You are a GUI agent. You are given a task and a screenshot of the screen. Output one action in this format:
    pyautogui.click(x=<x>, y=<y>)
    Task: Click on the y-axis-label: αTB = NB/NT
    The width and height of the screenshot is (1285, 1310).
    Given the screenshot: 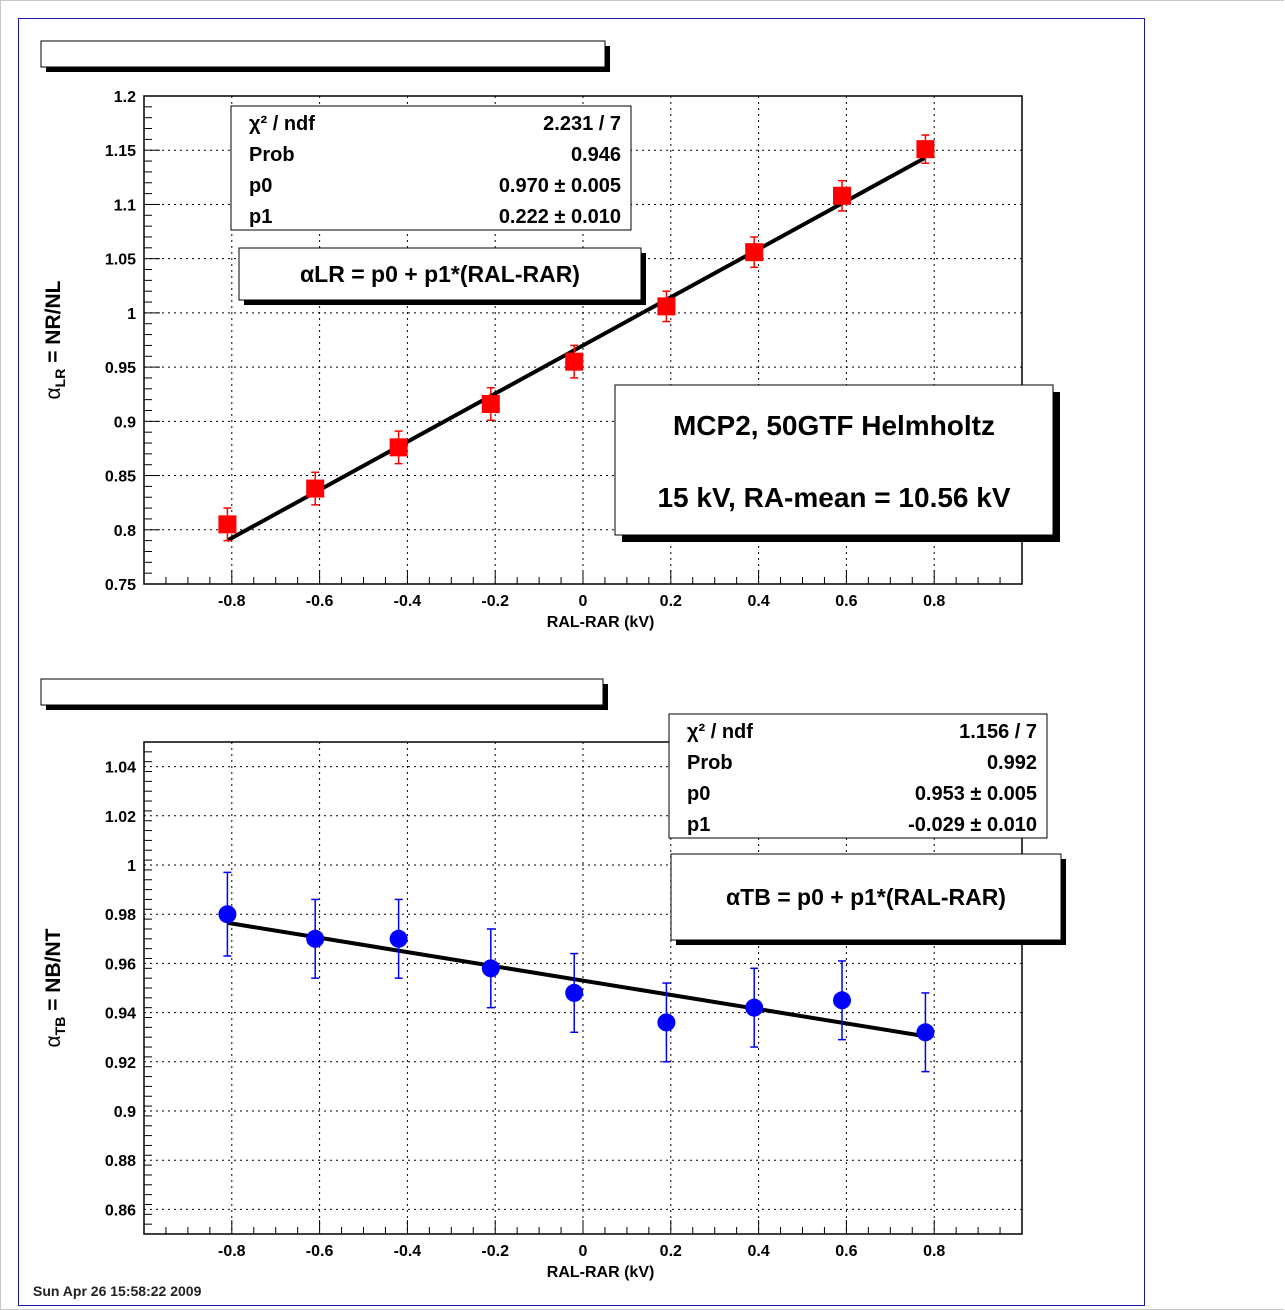 What is the action you would take?
    pyautogui.click(x=55, y=987)
    